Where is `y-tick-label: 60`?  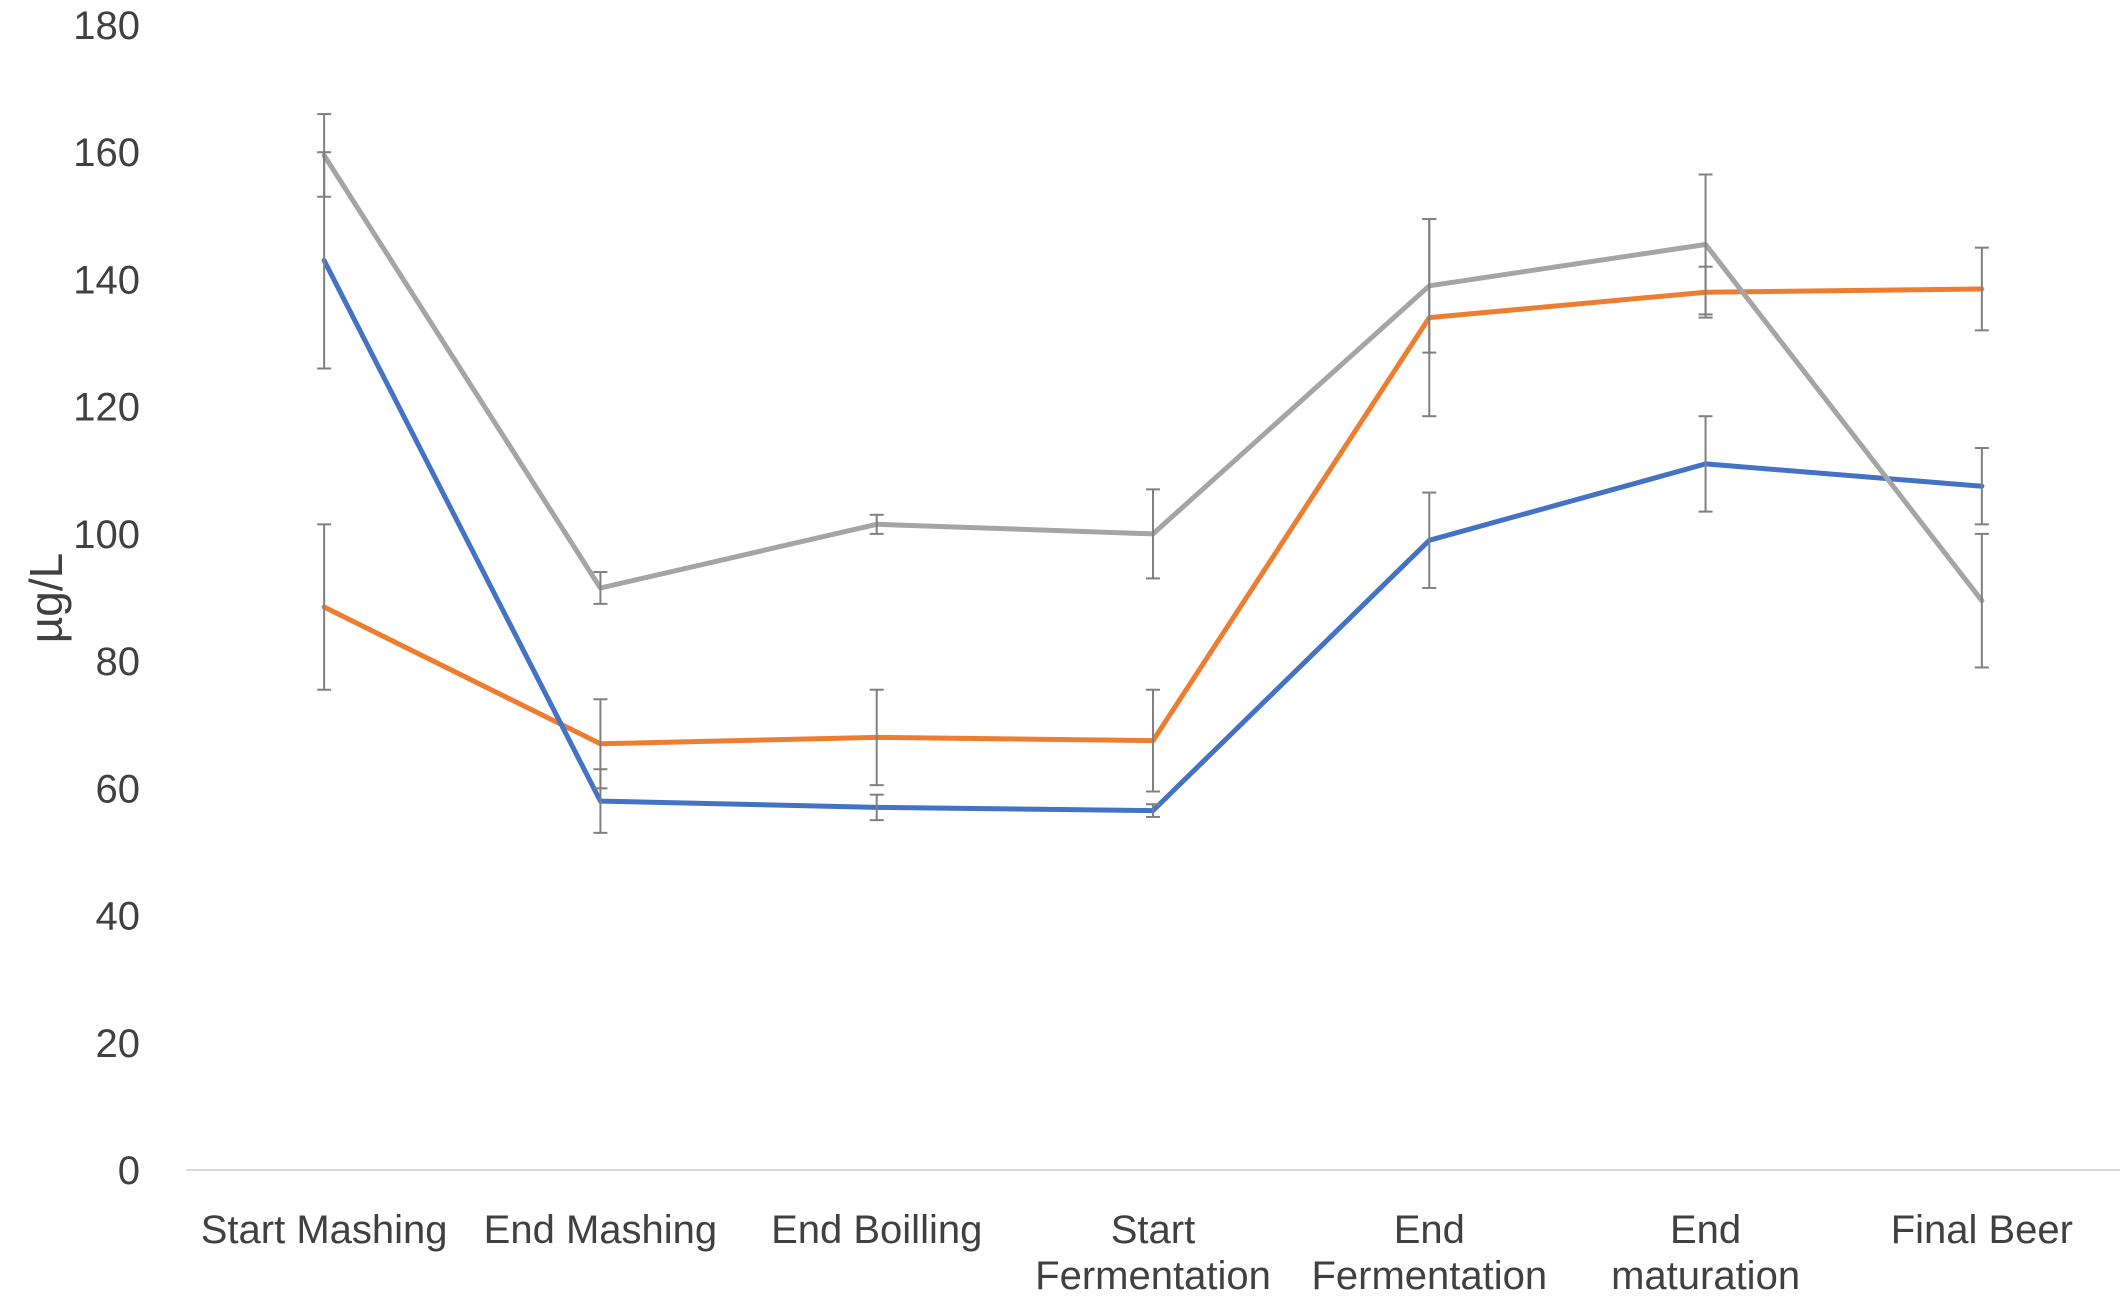
y-tick-label: 60 is located at coordinates (118, 789).